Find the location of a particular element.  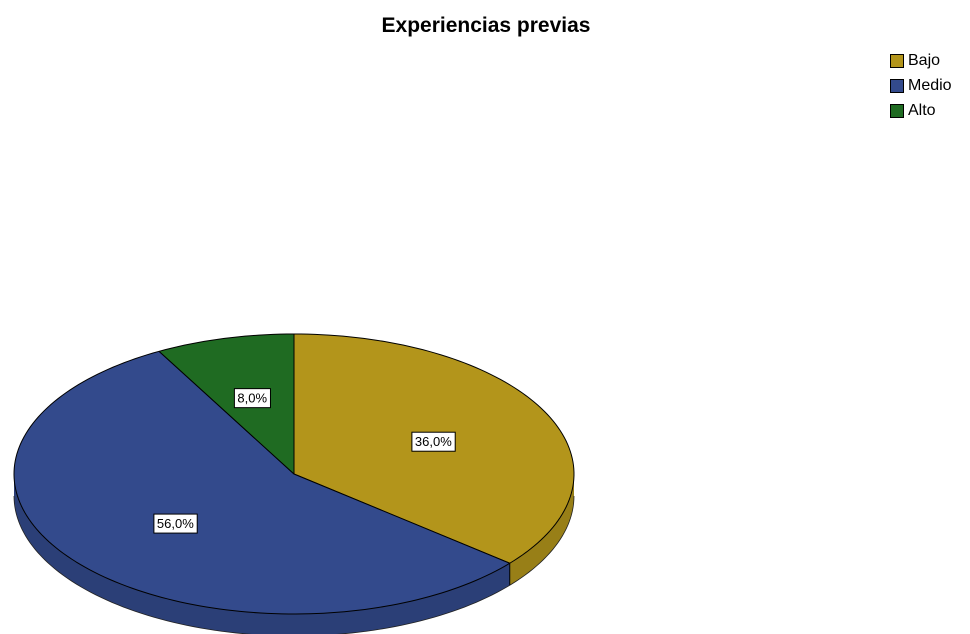

legend-item-alto: Alto is located at coordinates (921, 110).